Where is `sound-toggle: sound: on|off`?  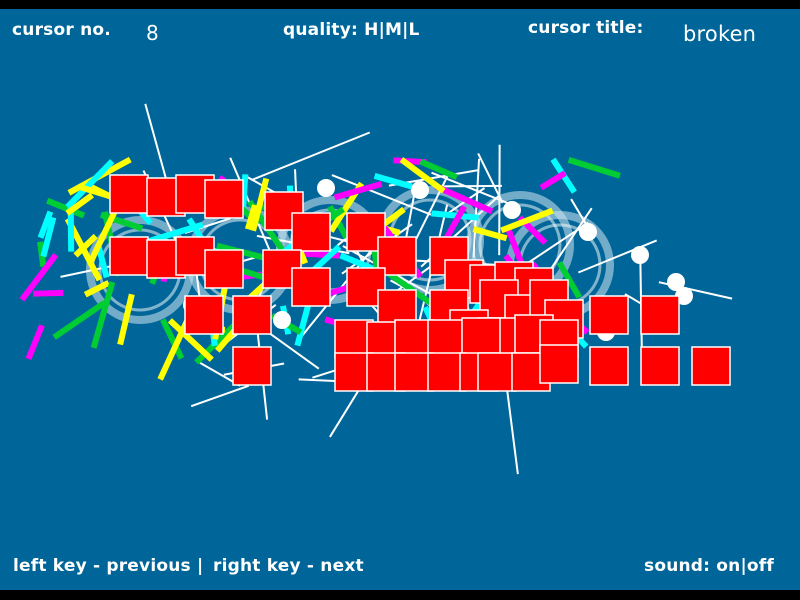 sound-toggle: sound: on|off is located at coordinates (709, 566).